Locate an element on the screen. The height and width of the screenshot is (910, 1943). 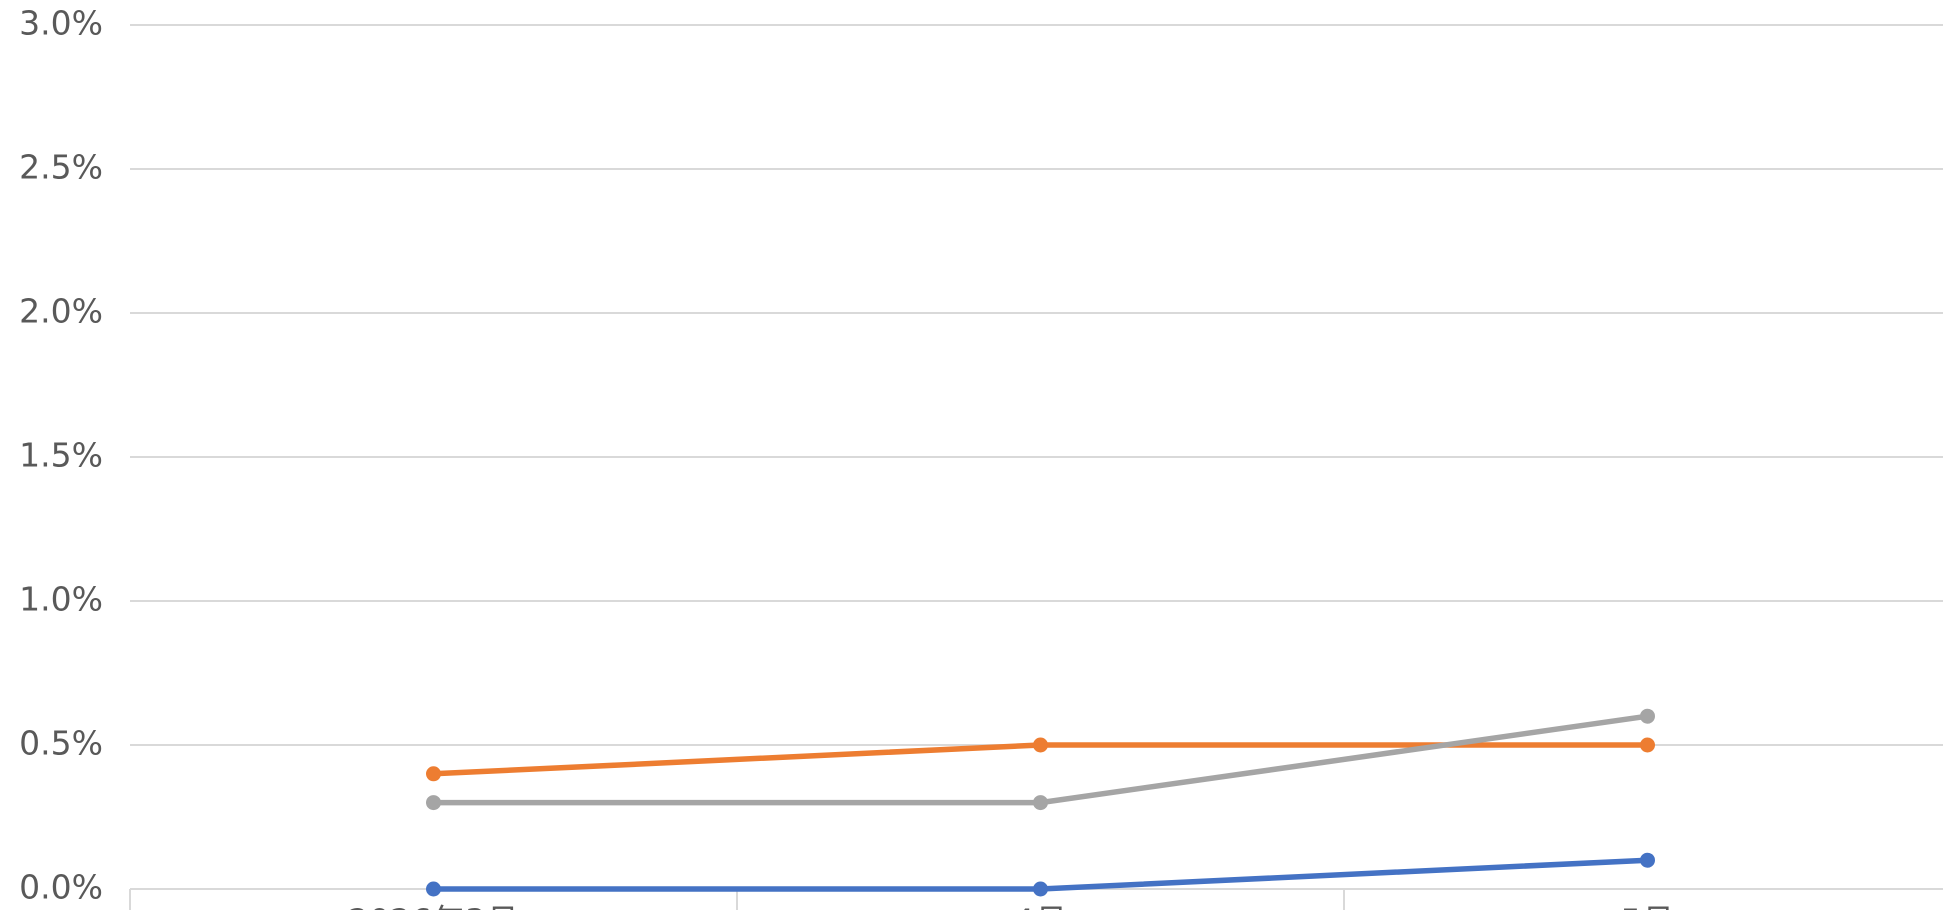
series-line is located at coordinates (1040, 759).